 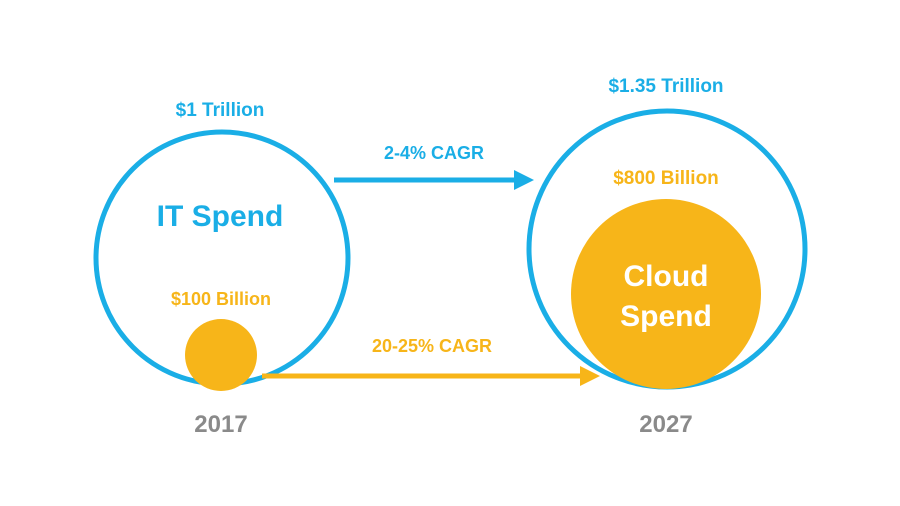 What do you see at coordinates (665, 424) in the screenshot?
I see `year-2027: 2027` at bounding box center [665, 424].